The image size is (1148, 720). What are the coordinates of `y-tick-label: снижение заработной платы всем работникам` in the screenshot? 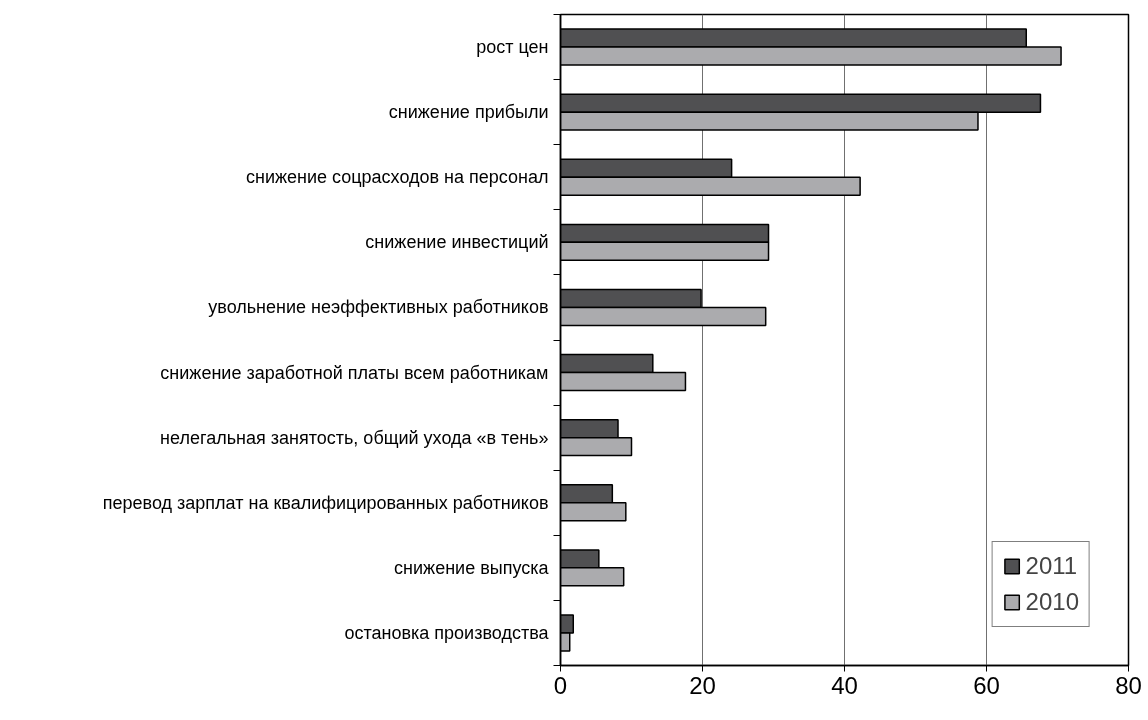 It's located at (354, 372).